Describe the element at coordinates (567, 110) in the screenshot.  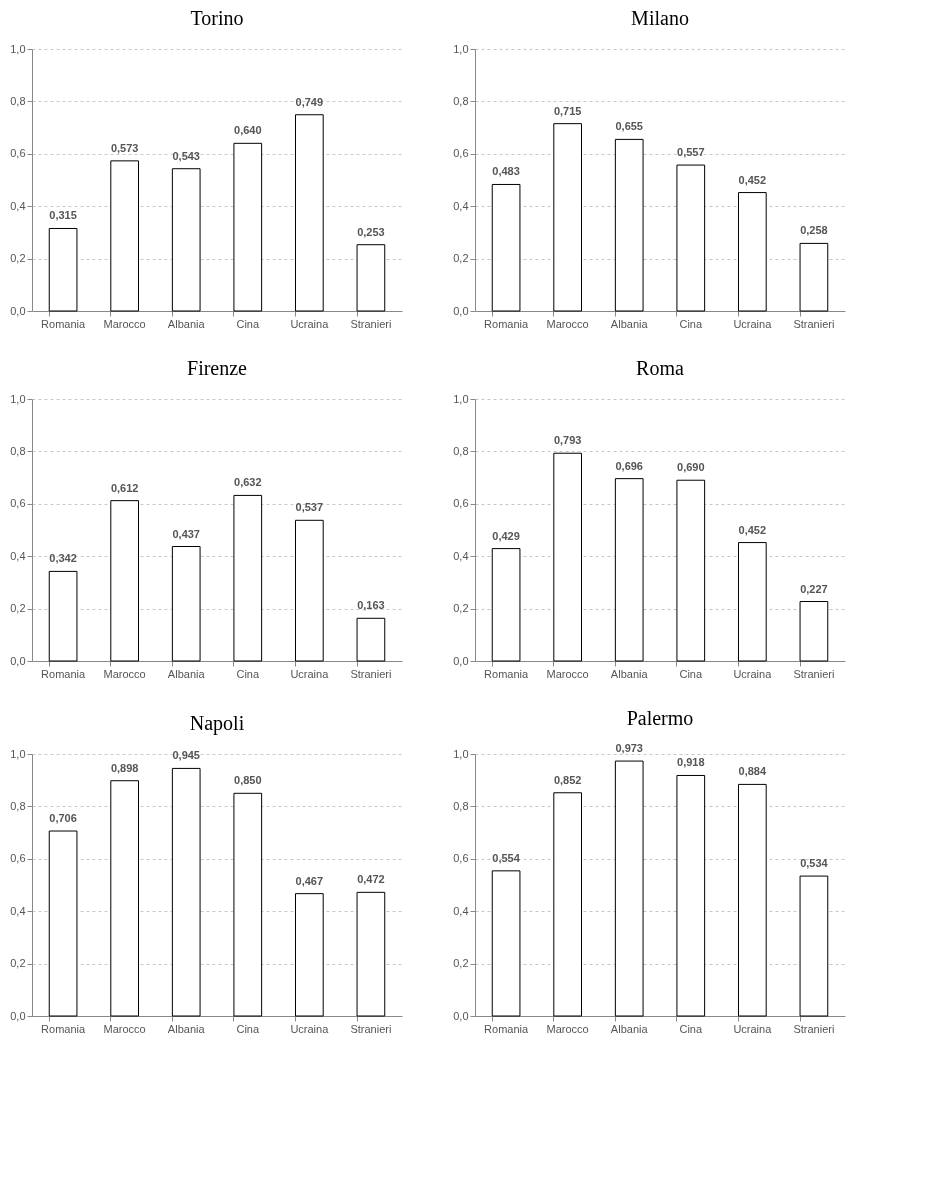
I see `data-label: 0,715` at that location.